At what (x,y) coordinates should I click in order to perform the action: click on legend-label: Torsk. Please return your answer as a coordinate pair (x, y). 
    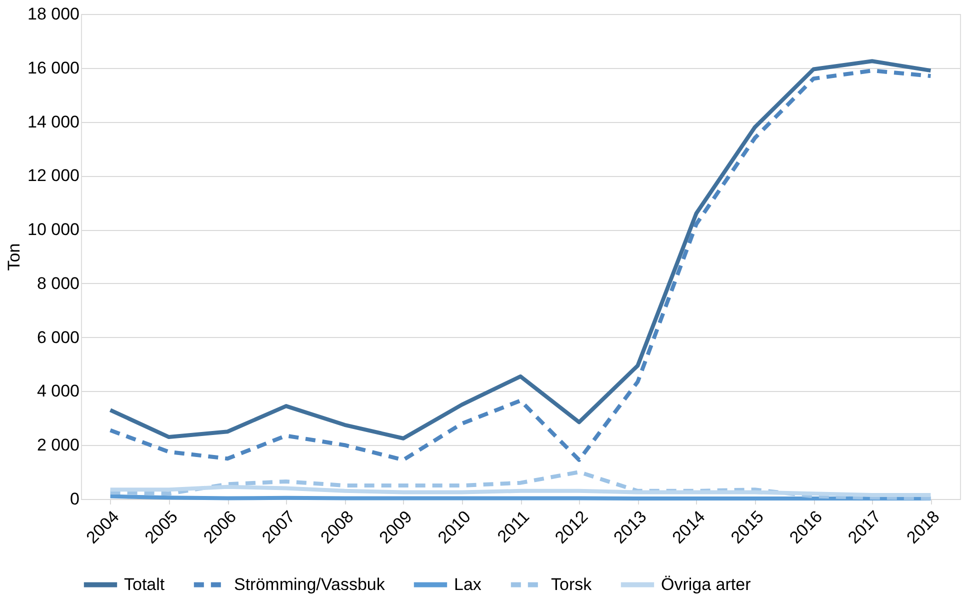
    Looking at the image, I should click on (571, 584).